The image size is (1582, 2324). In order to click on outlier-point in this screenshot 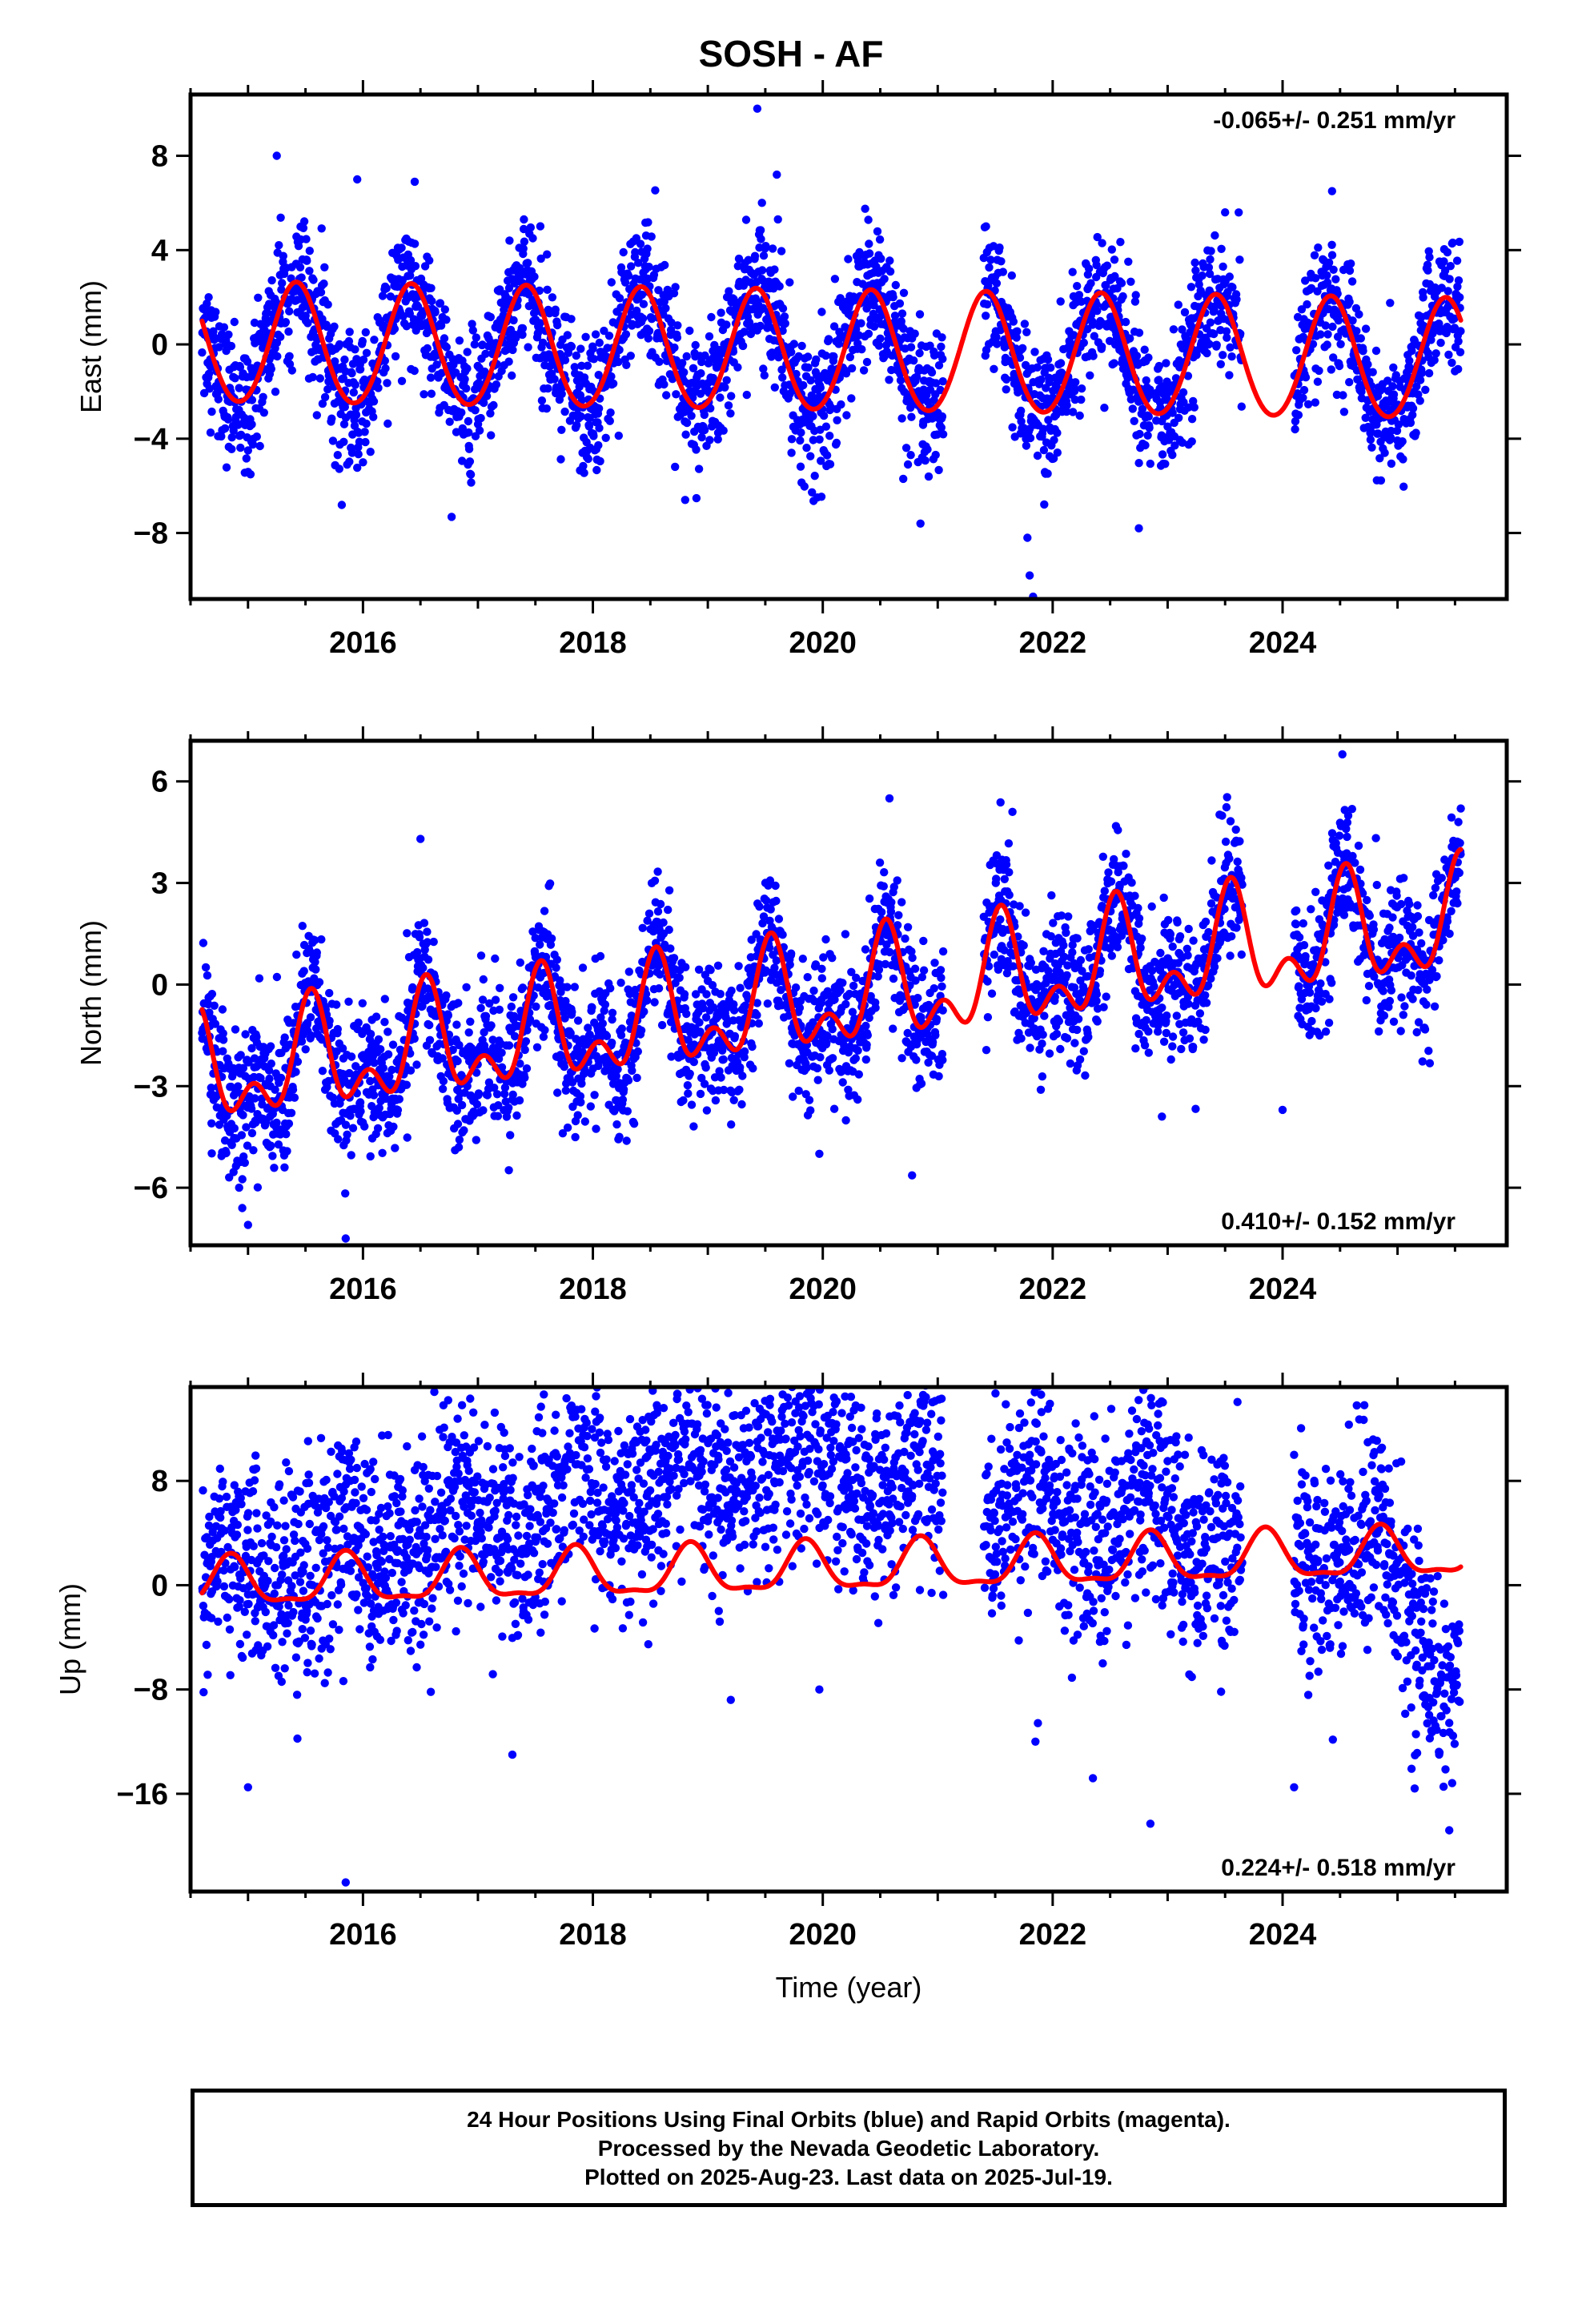, I will do `click(524, 219)`.